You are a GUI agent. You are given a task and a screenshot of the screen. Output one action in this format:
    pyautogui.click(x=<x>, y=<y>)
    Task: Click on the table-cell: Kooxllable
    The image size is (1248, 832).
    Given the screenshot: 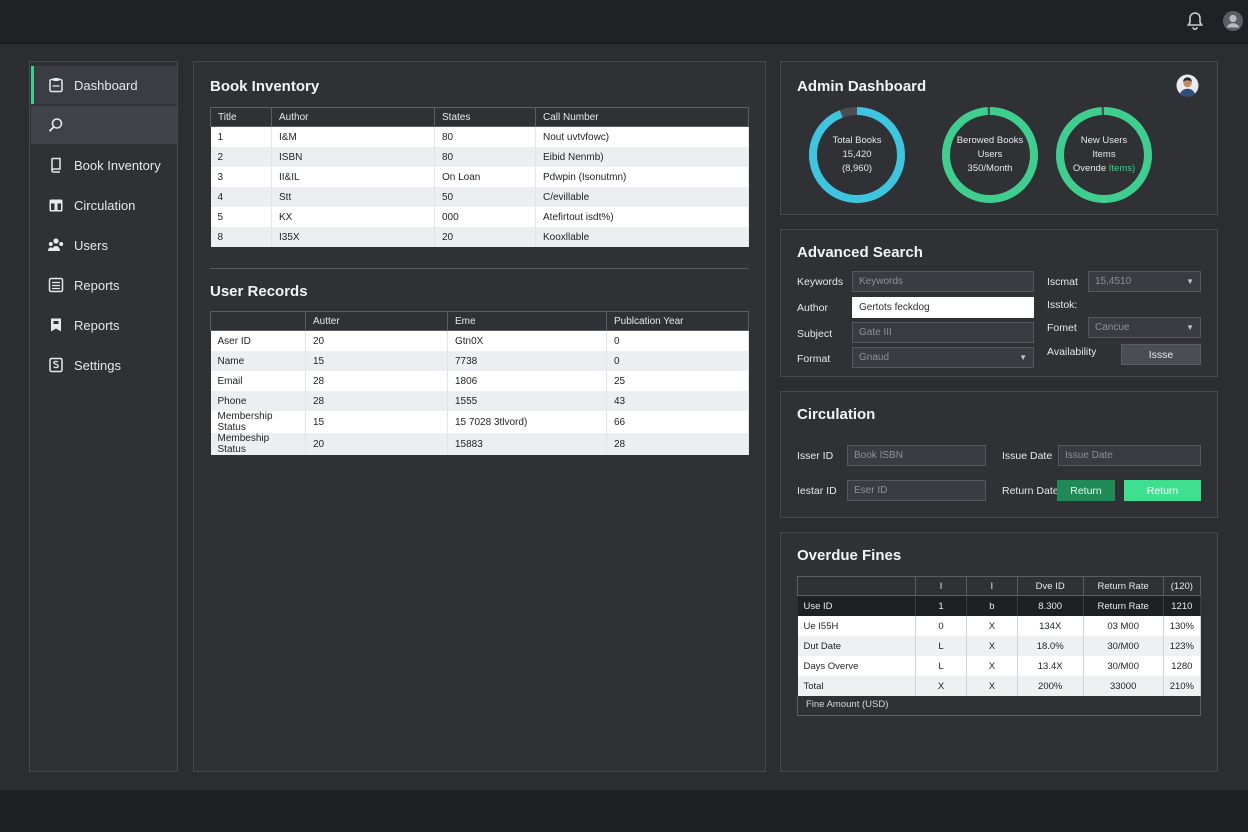 What is the action you would take?
    pyautogui.click(x=642, y=237)
    